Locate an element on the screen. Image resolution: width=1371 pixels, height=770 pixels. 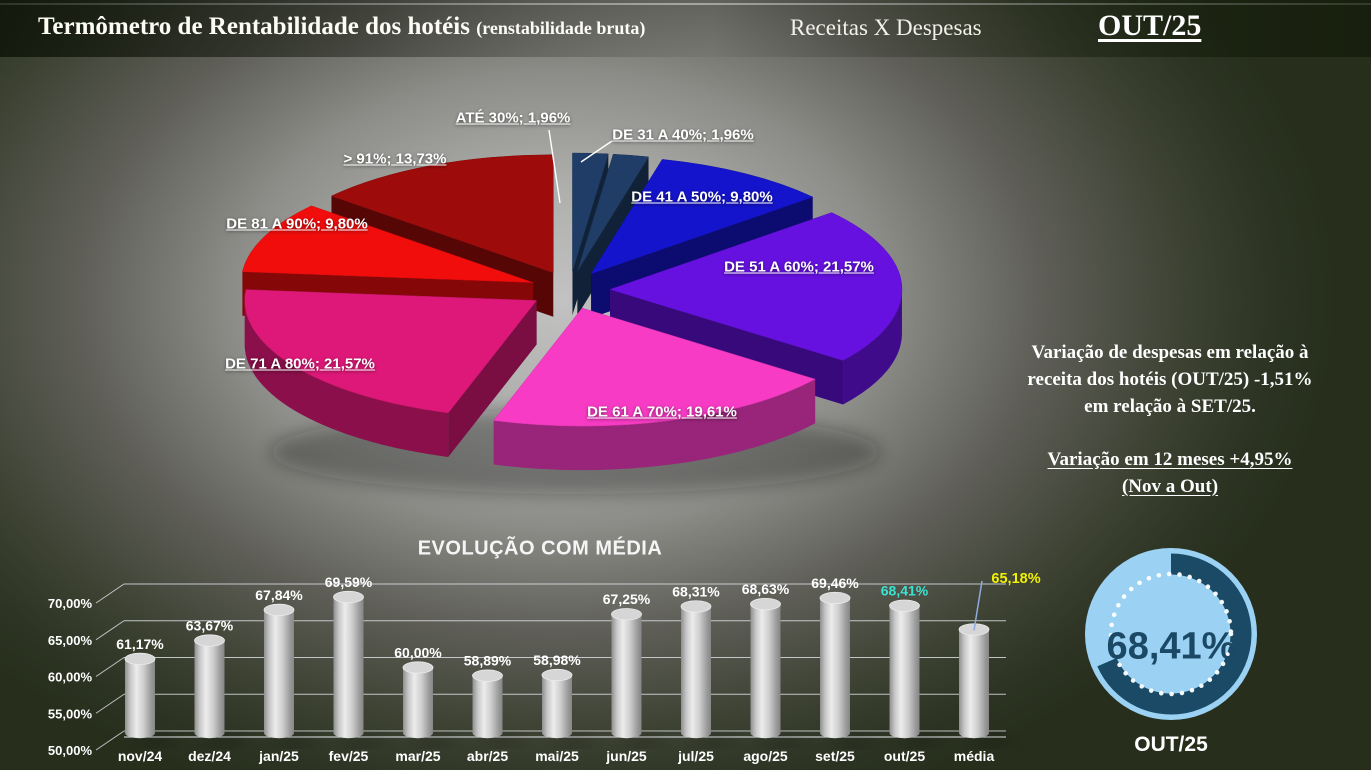
pie-slice-label: DE 81 A 90%; 9,80% is located at coordinates (297, 224).